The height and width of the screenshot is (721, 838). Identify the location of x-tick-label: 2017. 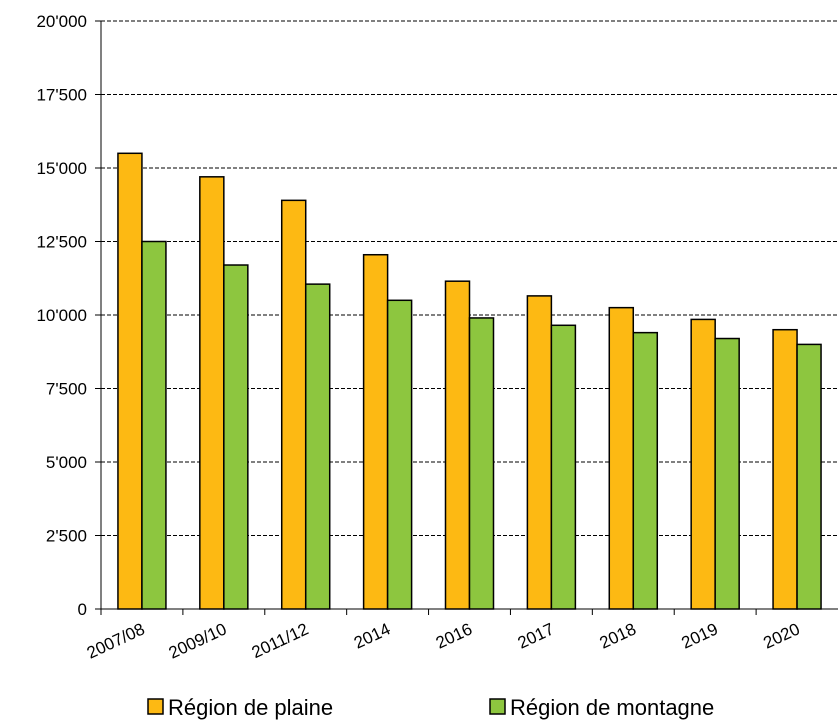
(536, 635).